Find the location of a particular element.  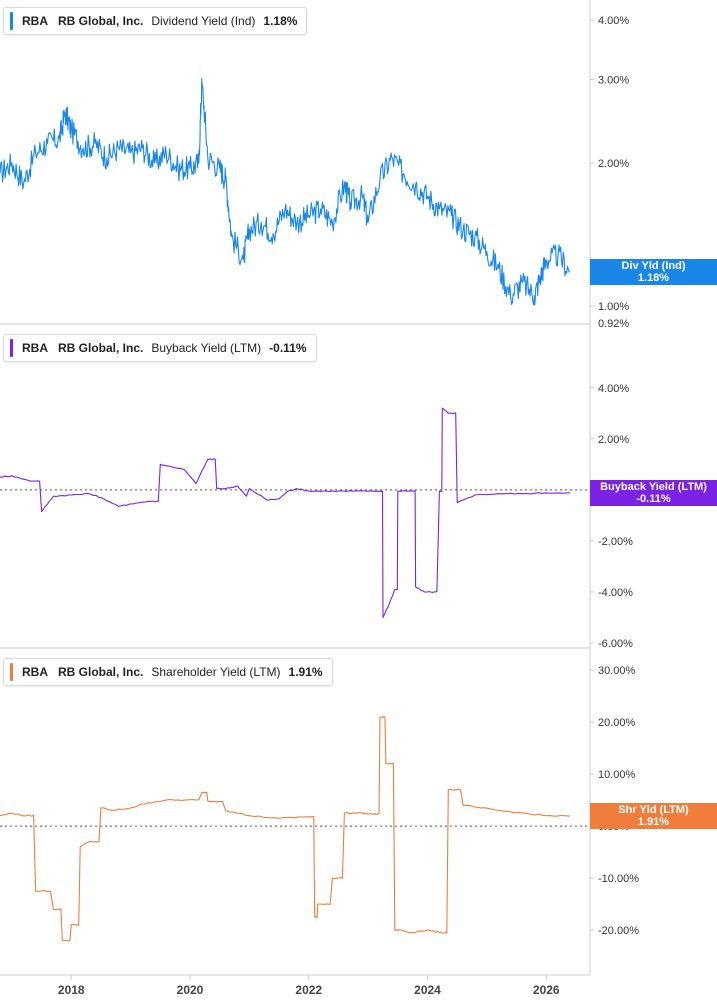

y-tick-label: -20.00% is located at coordinates (618, 931).